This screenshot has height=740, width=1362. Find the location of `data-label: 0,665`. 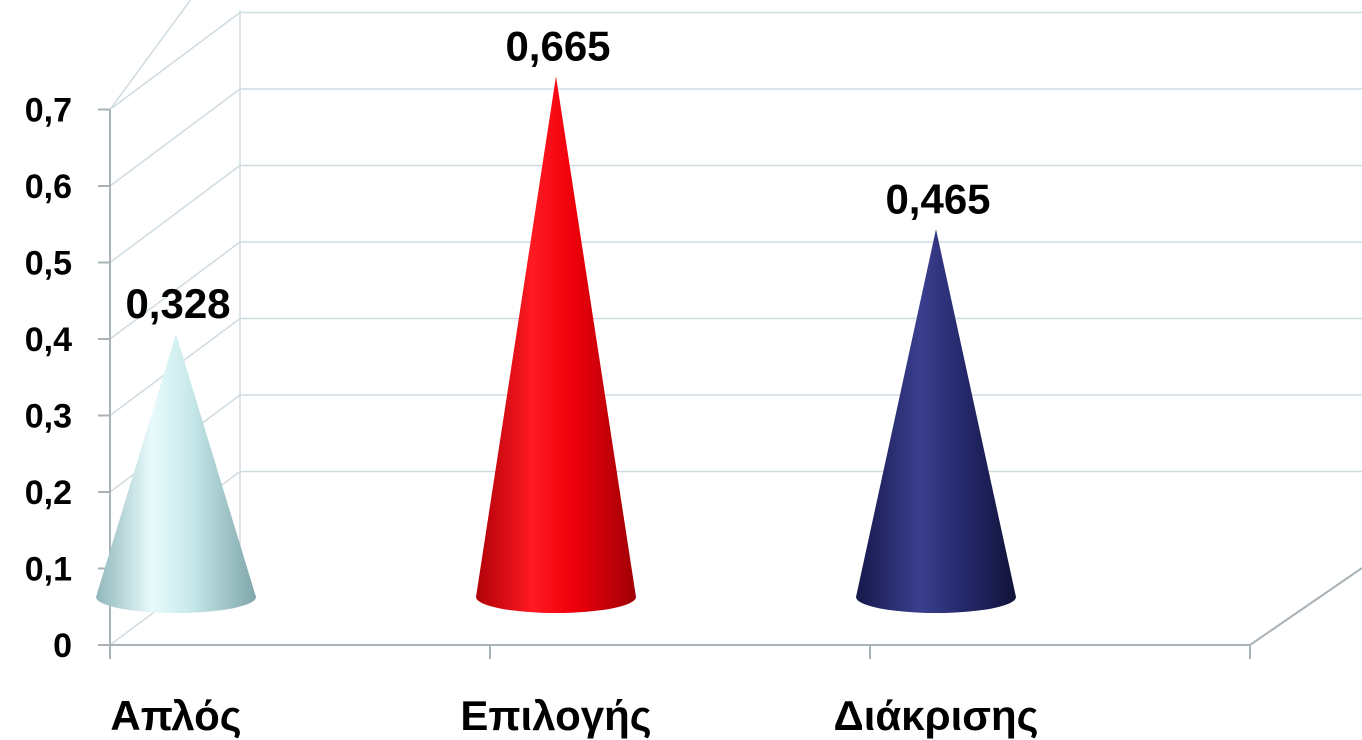

data-label: 0,665 is located at coordinates (557, 45).